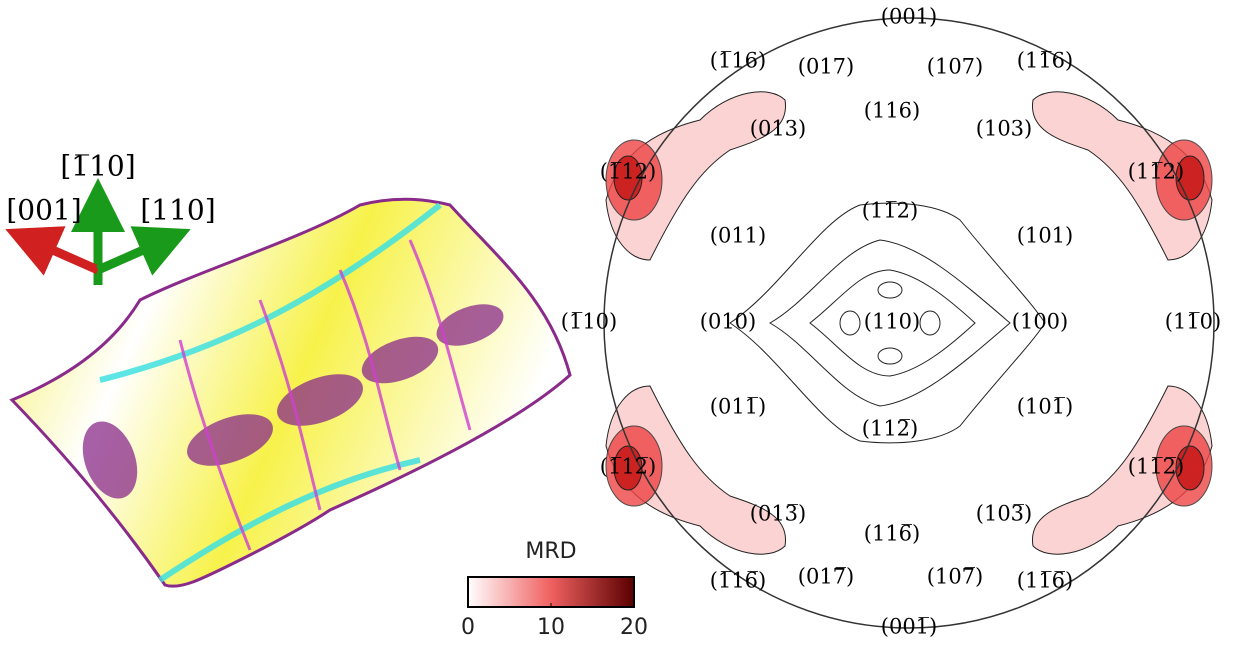  Describe the element at coordinates (1004, 129) in the screenshot. I see `pole-label: (103)` at that location.